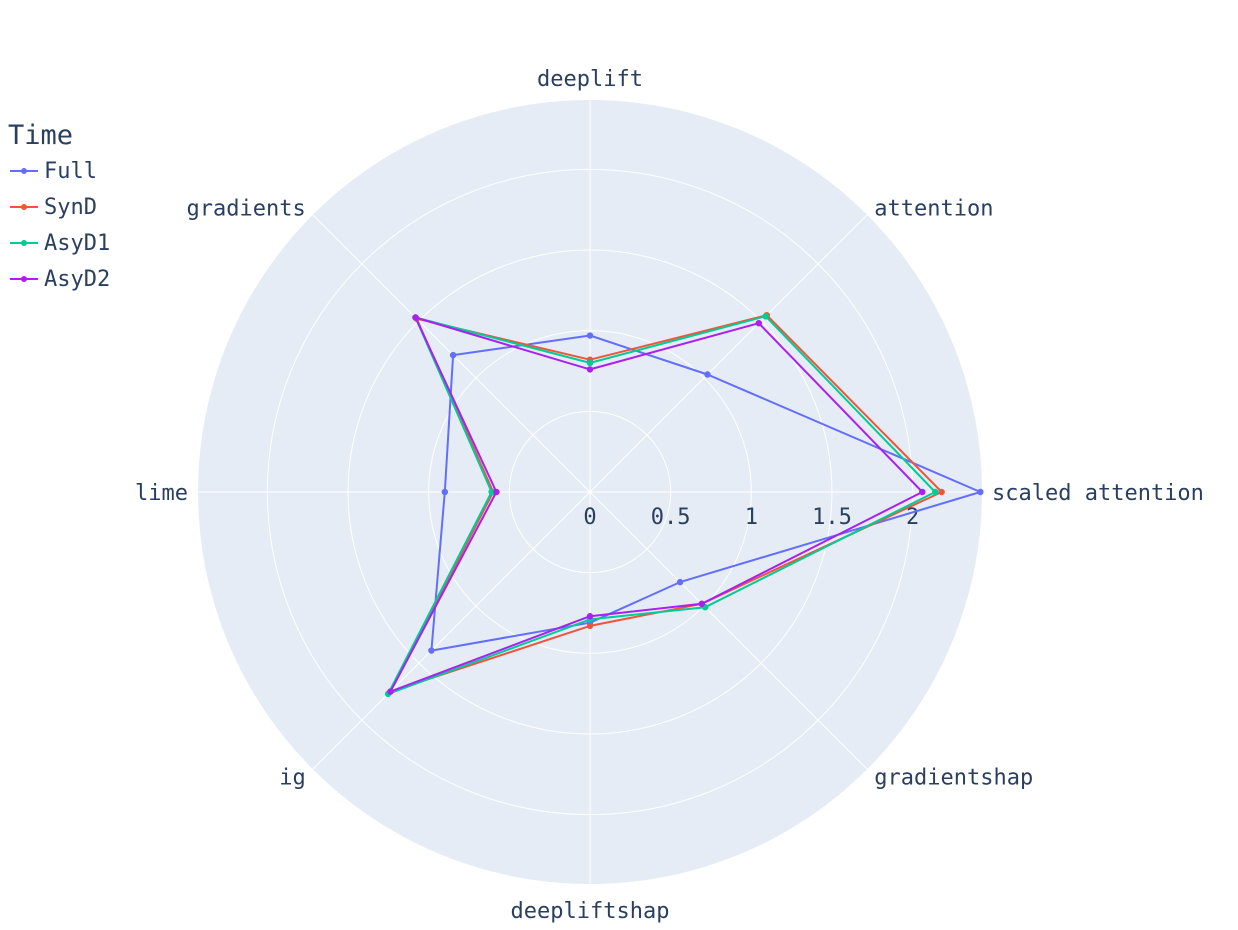 This screenshot has width=1238, height=930. I want to click on legend-item-asyd2: AsyD2, so click(59, 279).